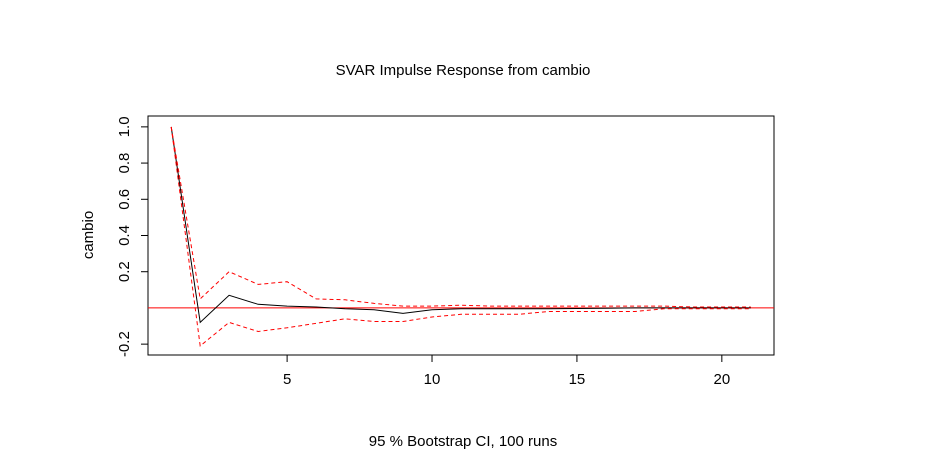 The height and width of the screenshot is (471, 928). What do you see at coordinates (432, 379) in the screenshot?
I see `x-tick-label: 10` at bounding box center [432, 379].